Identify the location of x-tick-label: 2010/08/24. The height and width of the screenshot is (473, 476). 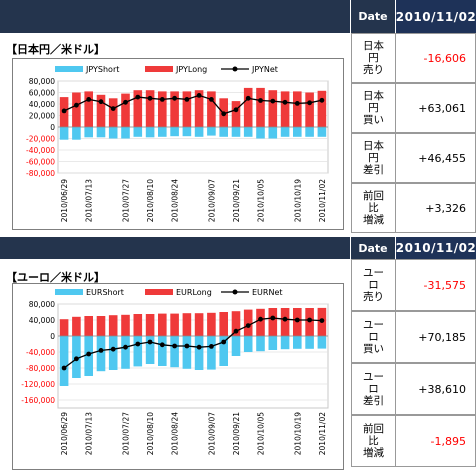
(175, 433).